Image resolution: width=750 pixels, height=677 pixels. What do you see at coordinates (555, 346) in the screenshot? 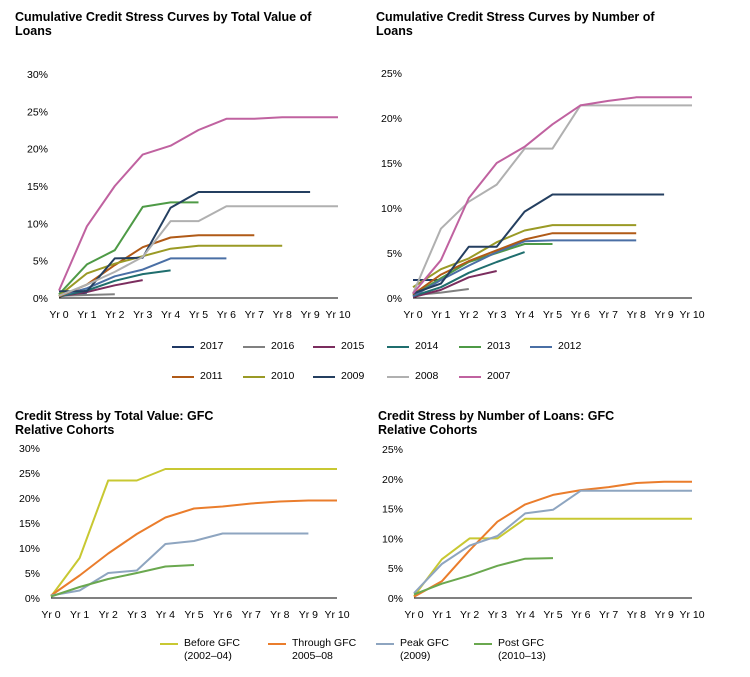
I see `legend-item-2012: 2012` at bounding box center [555, 346].